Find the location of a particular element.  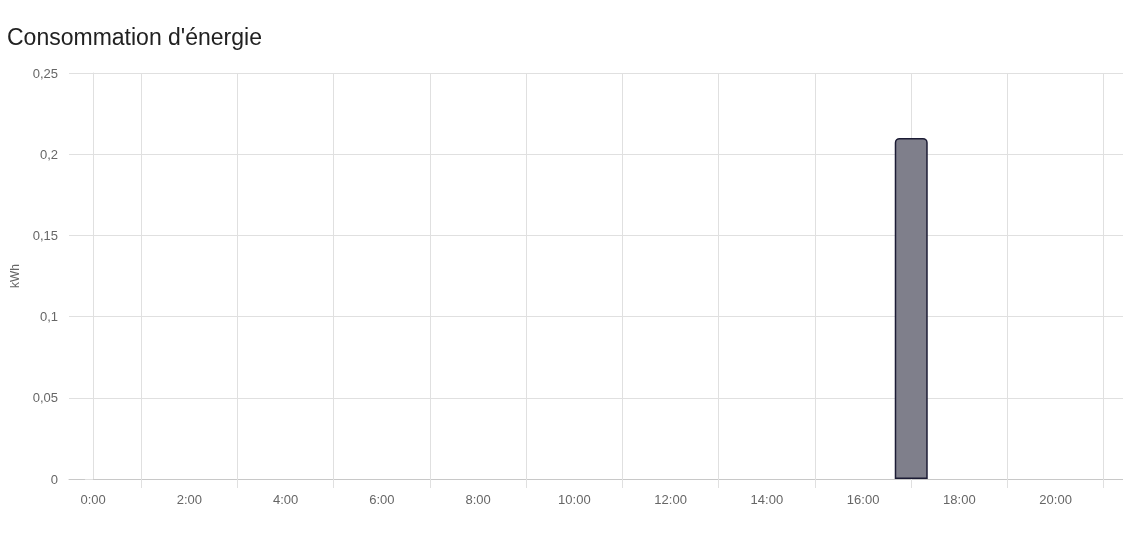

y-tick-label: 0,25 is located at coordinates (45, 73).